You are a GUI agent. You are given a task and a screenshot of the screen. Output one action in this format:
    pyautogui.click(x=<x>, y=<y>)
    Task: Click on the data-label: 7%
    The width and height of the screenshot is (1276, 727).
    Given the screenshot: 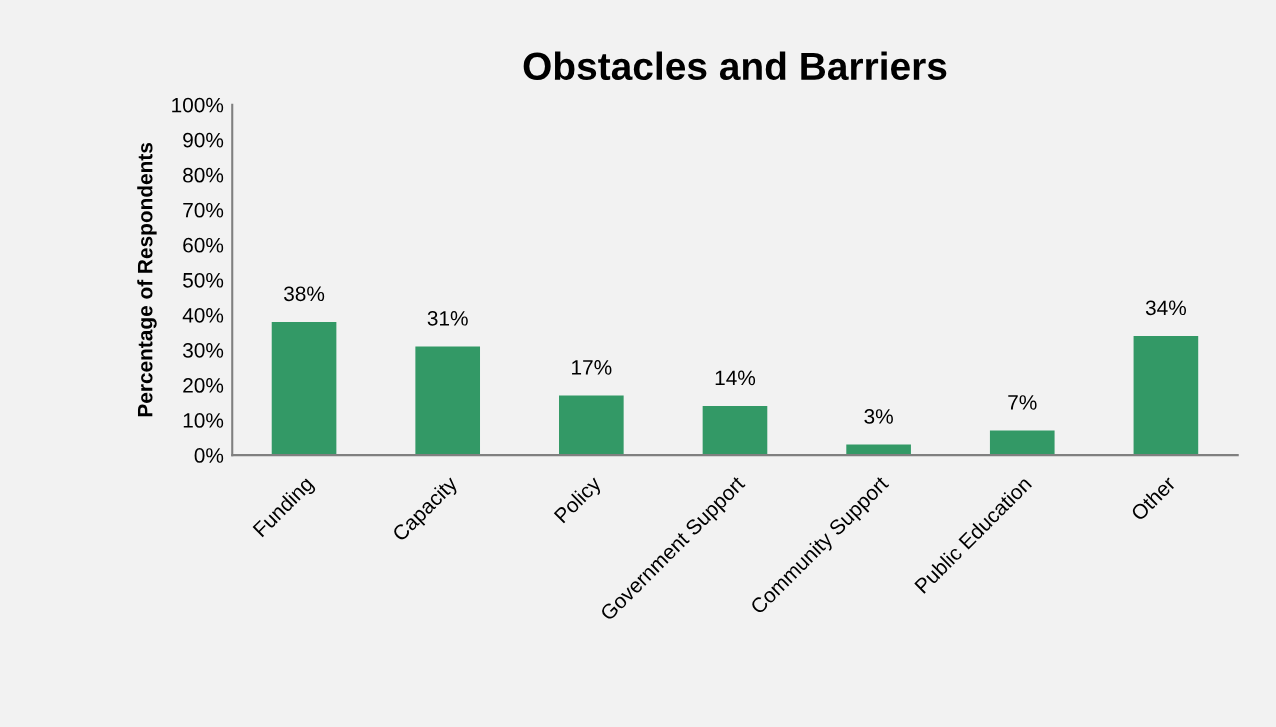 What is the action you would take?
    pyautogui.click(x=1022, y=402)
    